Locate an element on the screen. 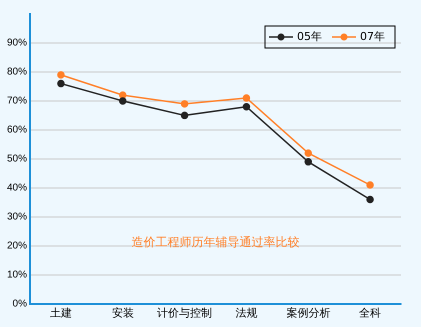 The image size is (421, 327). y-tick-label: 30% is located at coordinates (17, 217).